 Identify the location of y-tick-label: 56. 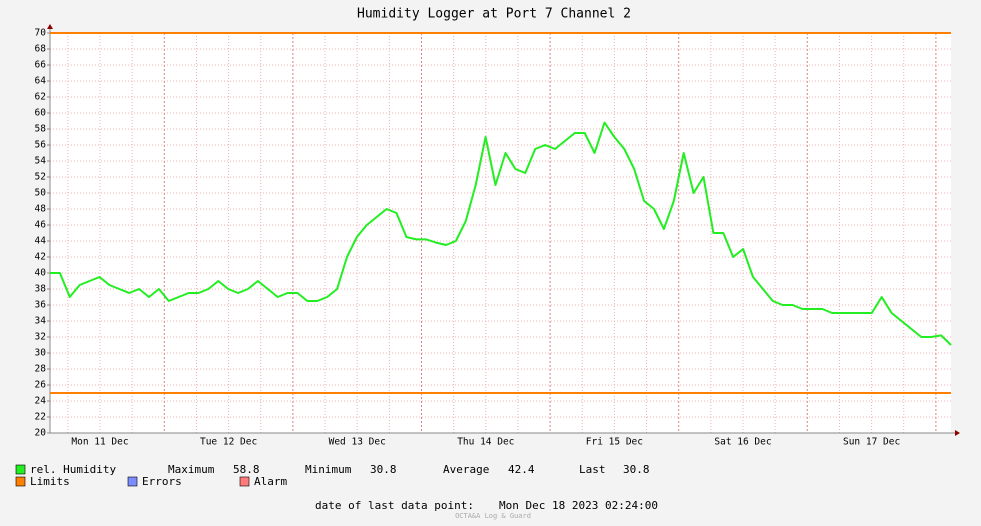
(41, 145).